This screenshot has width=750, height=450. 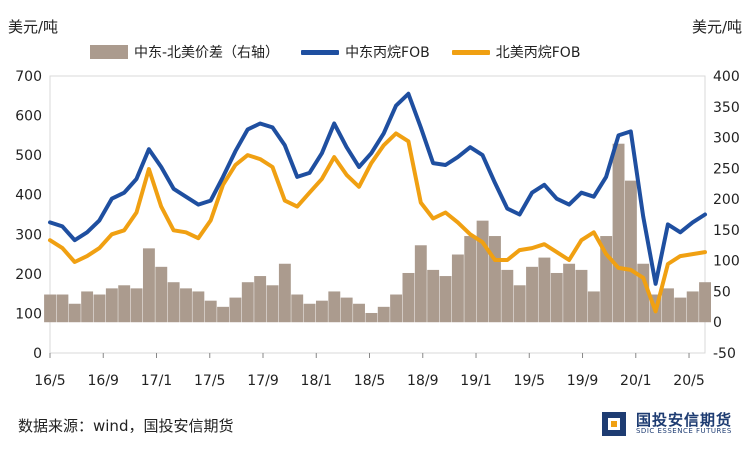 What do you see at coordinates (109, 52) in the screenshot?
I see `legend-swatch-spread` at bounding box center [109, 52].